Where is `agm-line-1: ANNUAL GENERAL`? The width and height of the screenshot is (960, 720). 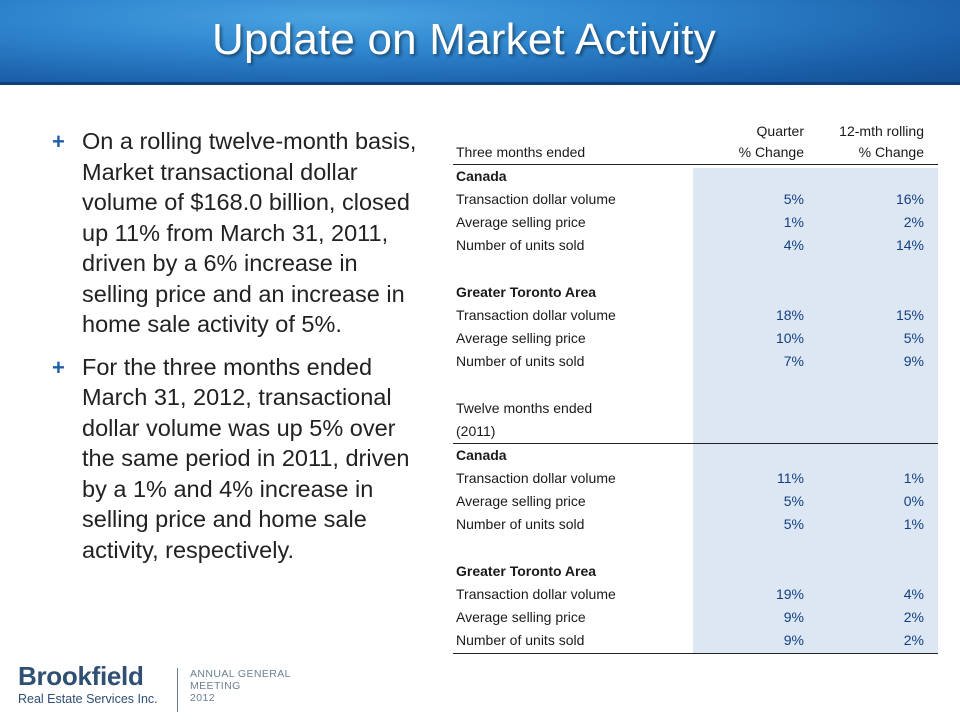
agm-line-1: ANNUAL GENERAL is located at coordinates (240, 674).